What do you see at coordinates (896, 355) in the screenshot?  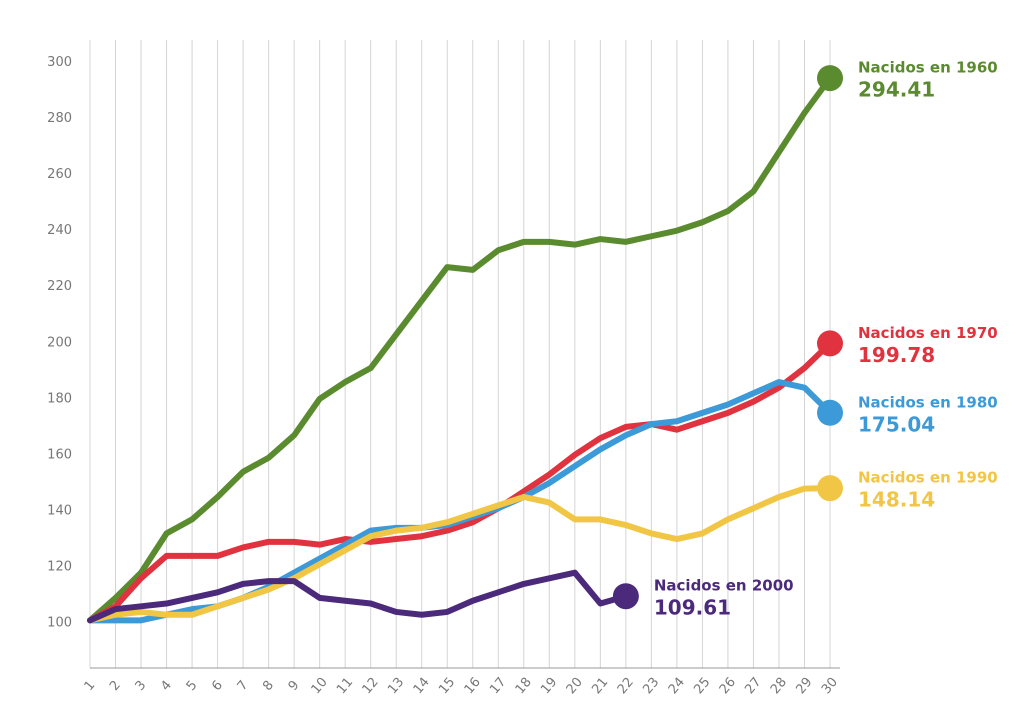 I see `end-value: 199.78` at bounding box center [896, 355].